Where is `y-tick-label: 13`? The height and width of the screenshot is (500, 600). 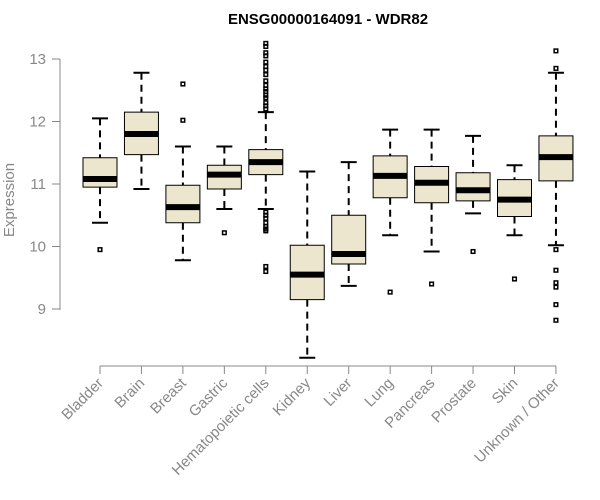 y-tick-label: 13 is located at coordinates (37, 59).